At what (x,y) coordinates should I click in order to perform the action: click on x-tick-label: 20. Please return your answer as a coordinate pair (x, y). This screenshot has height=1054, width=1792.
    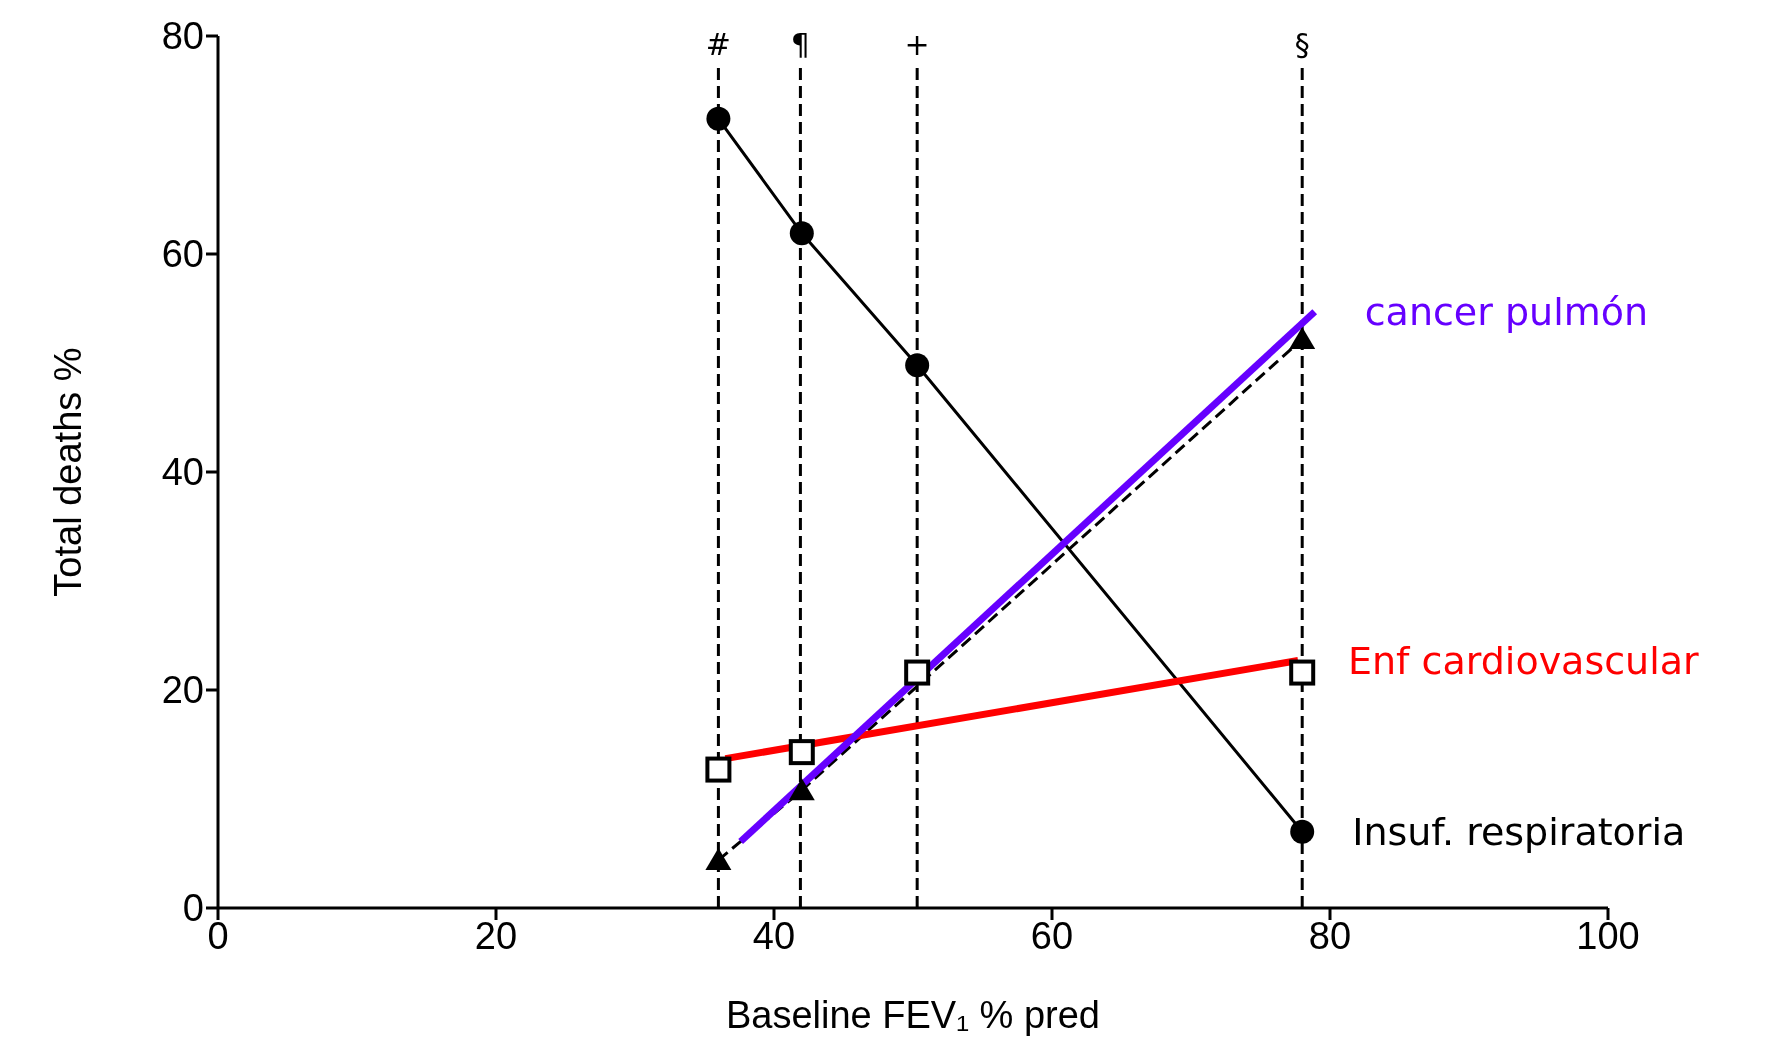
    Looking at the image, I should click on (496, 935).